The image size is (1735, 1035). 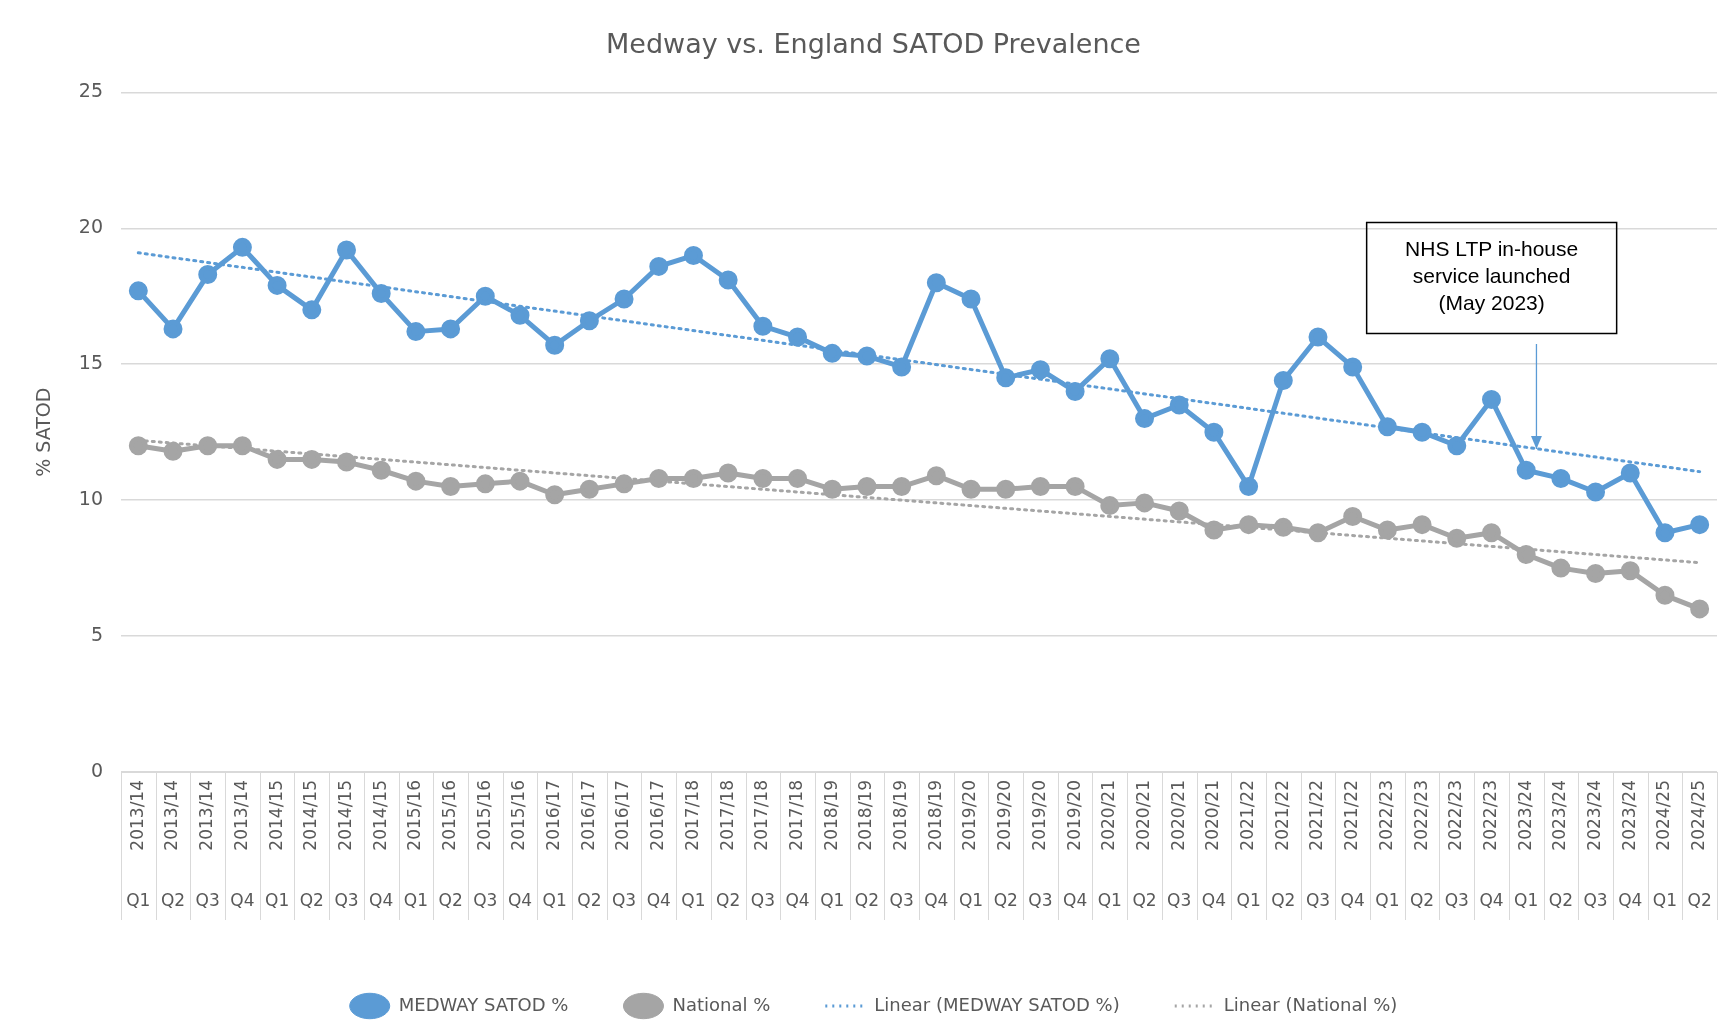 What do you see at coordinates (901, 845) in the screenshot?
I see `category-label: 2018/19 Q3` at bounding box center [901, 845].